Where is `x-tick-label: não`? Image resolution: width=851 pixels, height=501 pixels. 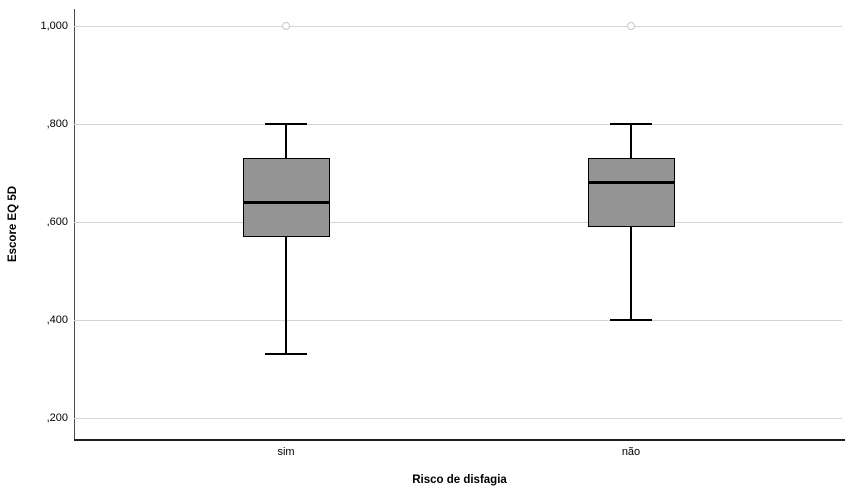
x-tick-label: não is located at coordinates (631, 452).